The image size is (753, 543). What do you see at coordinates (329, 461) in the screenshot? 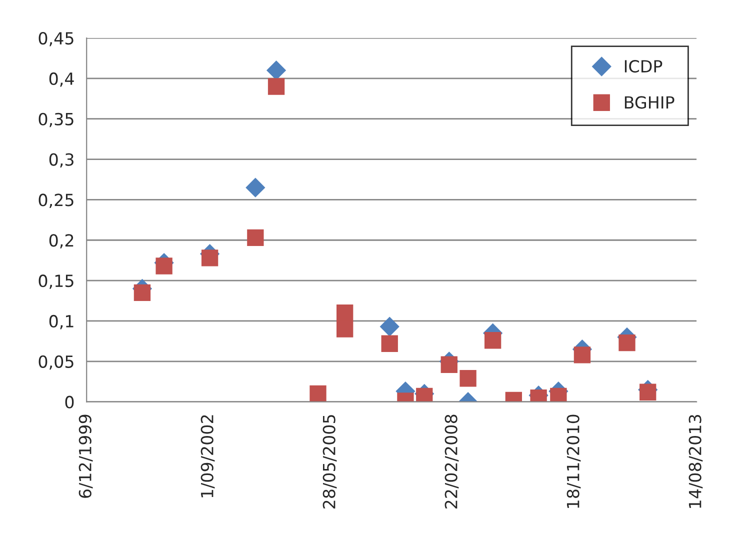
I see `x-tick-label: 28/05/2005` at bounding box center [329, 461].